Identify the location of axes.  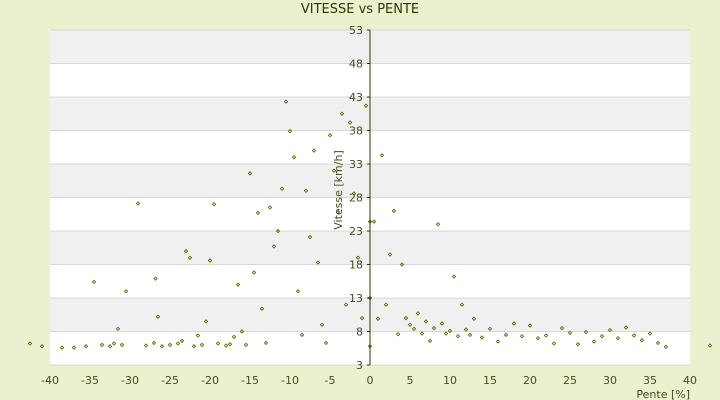
(369, 197).